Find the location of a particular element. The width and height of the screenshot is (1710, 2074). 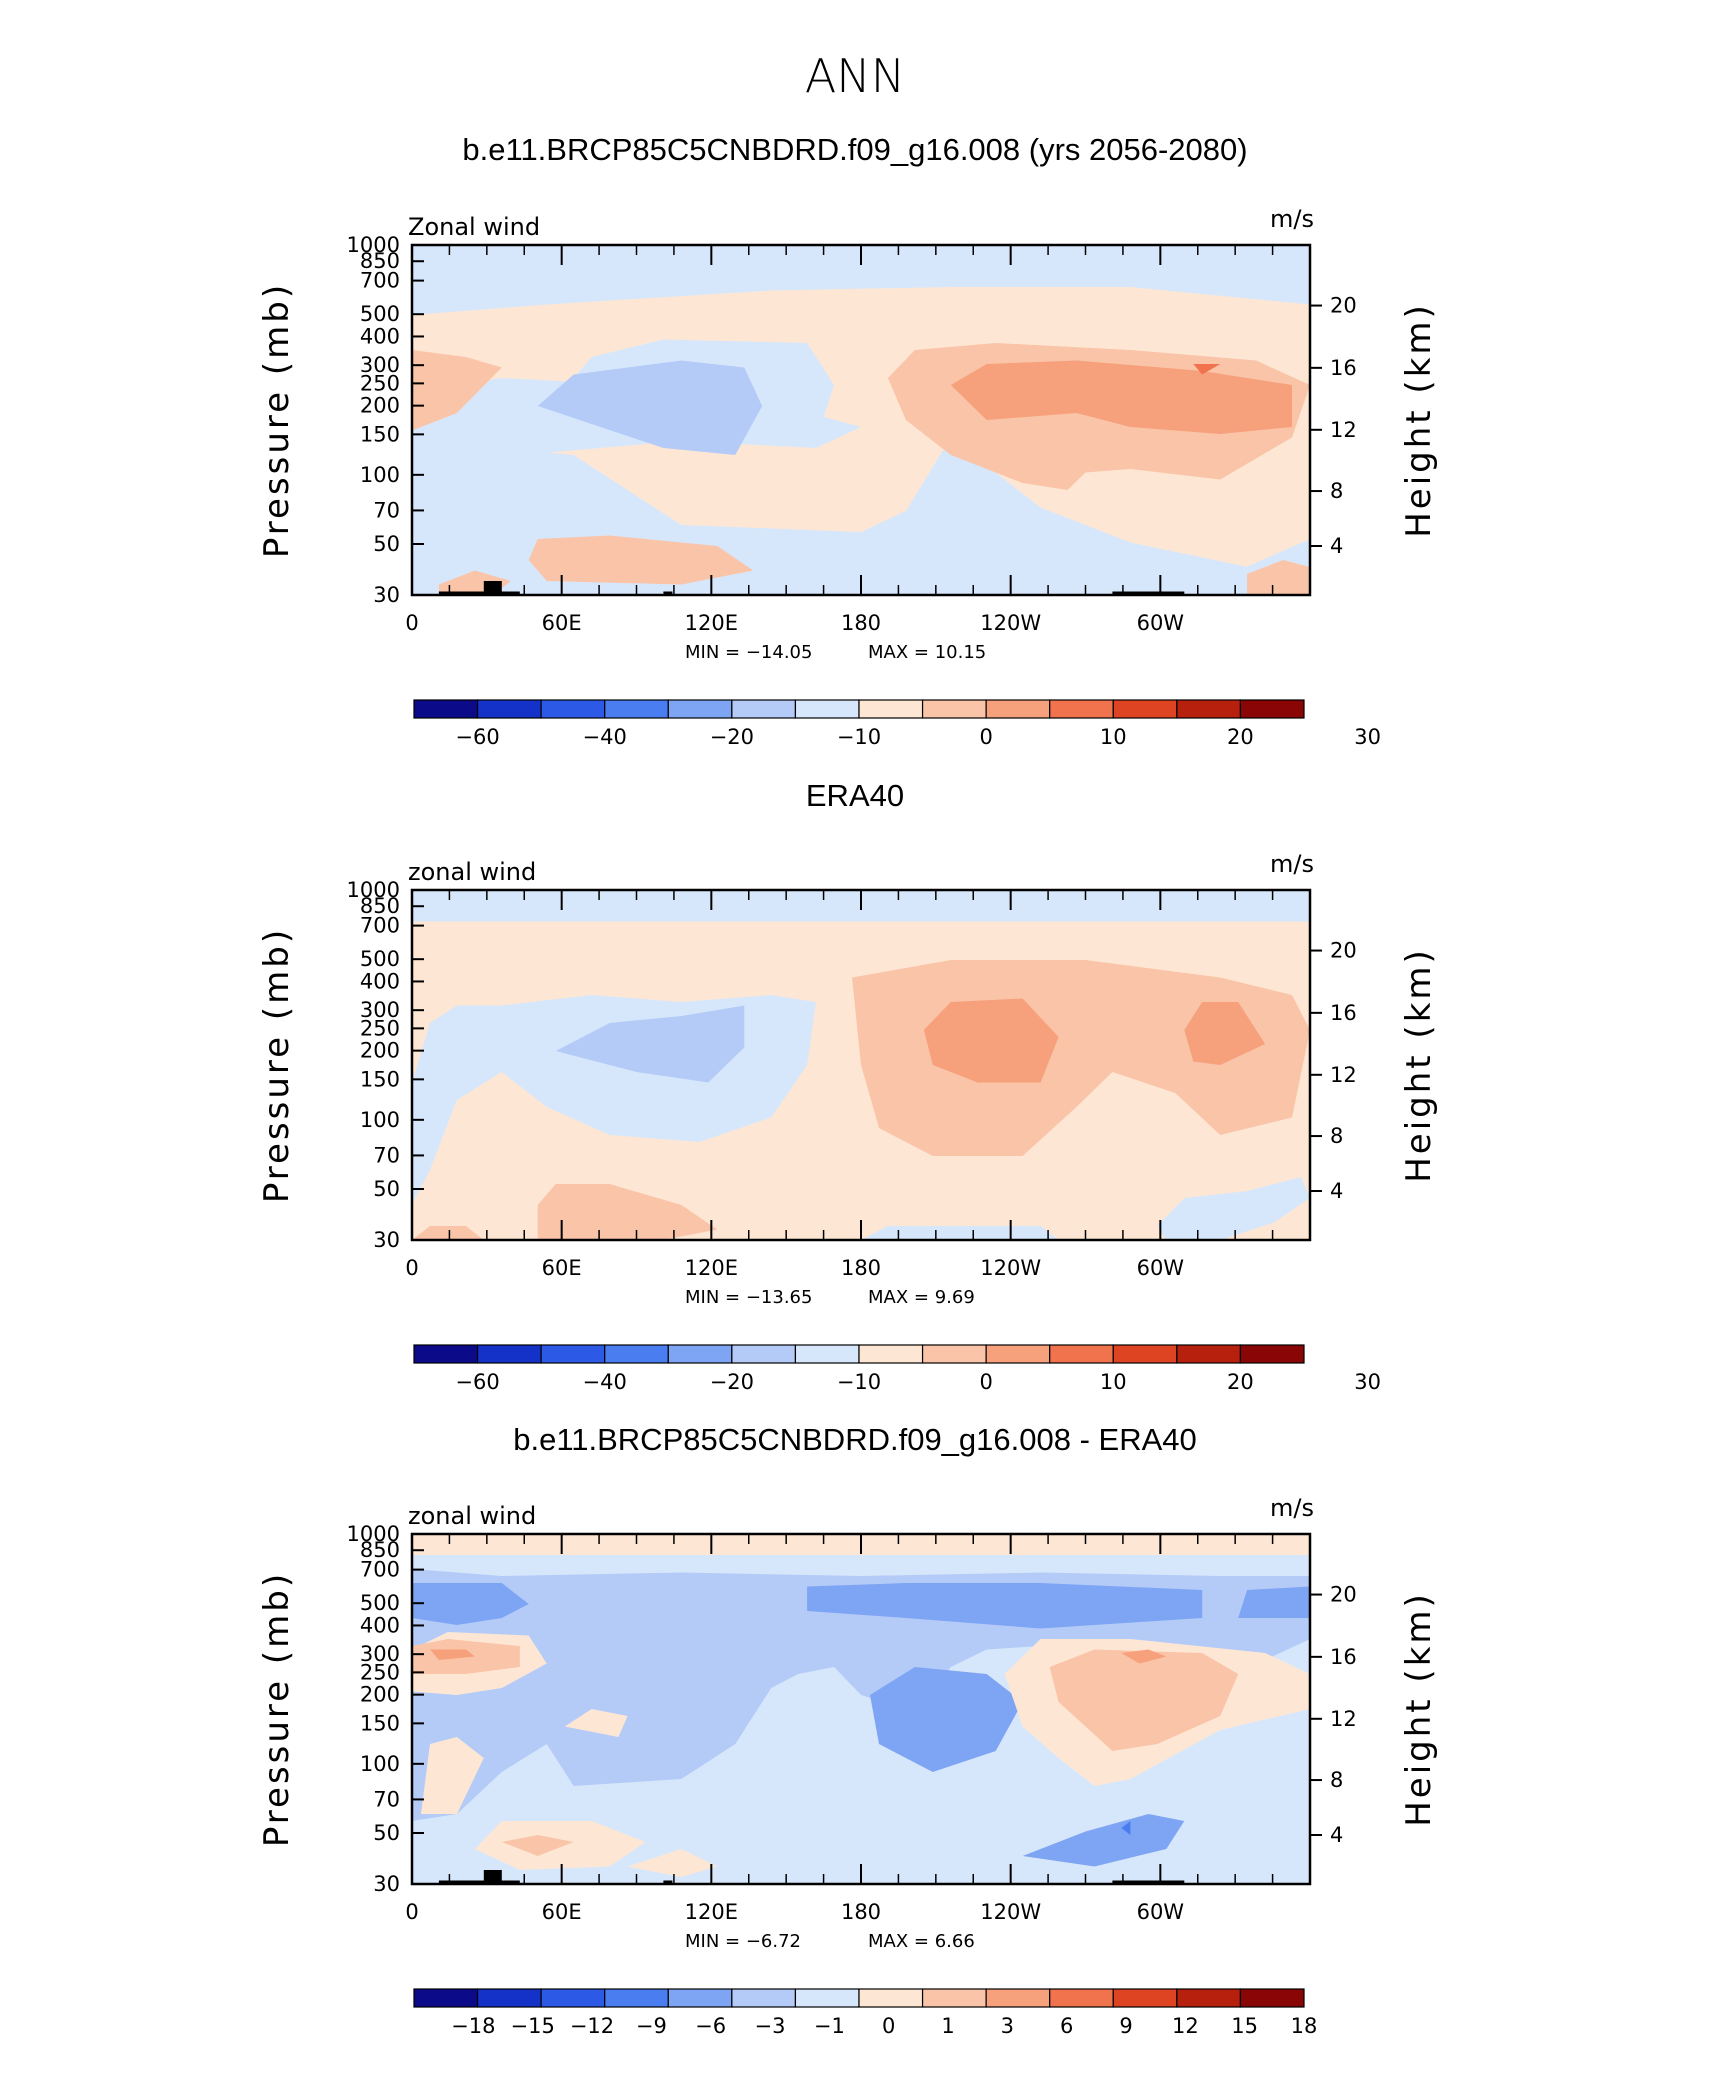

y-tick-label: 400 is located at coordinates (380, 1625).